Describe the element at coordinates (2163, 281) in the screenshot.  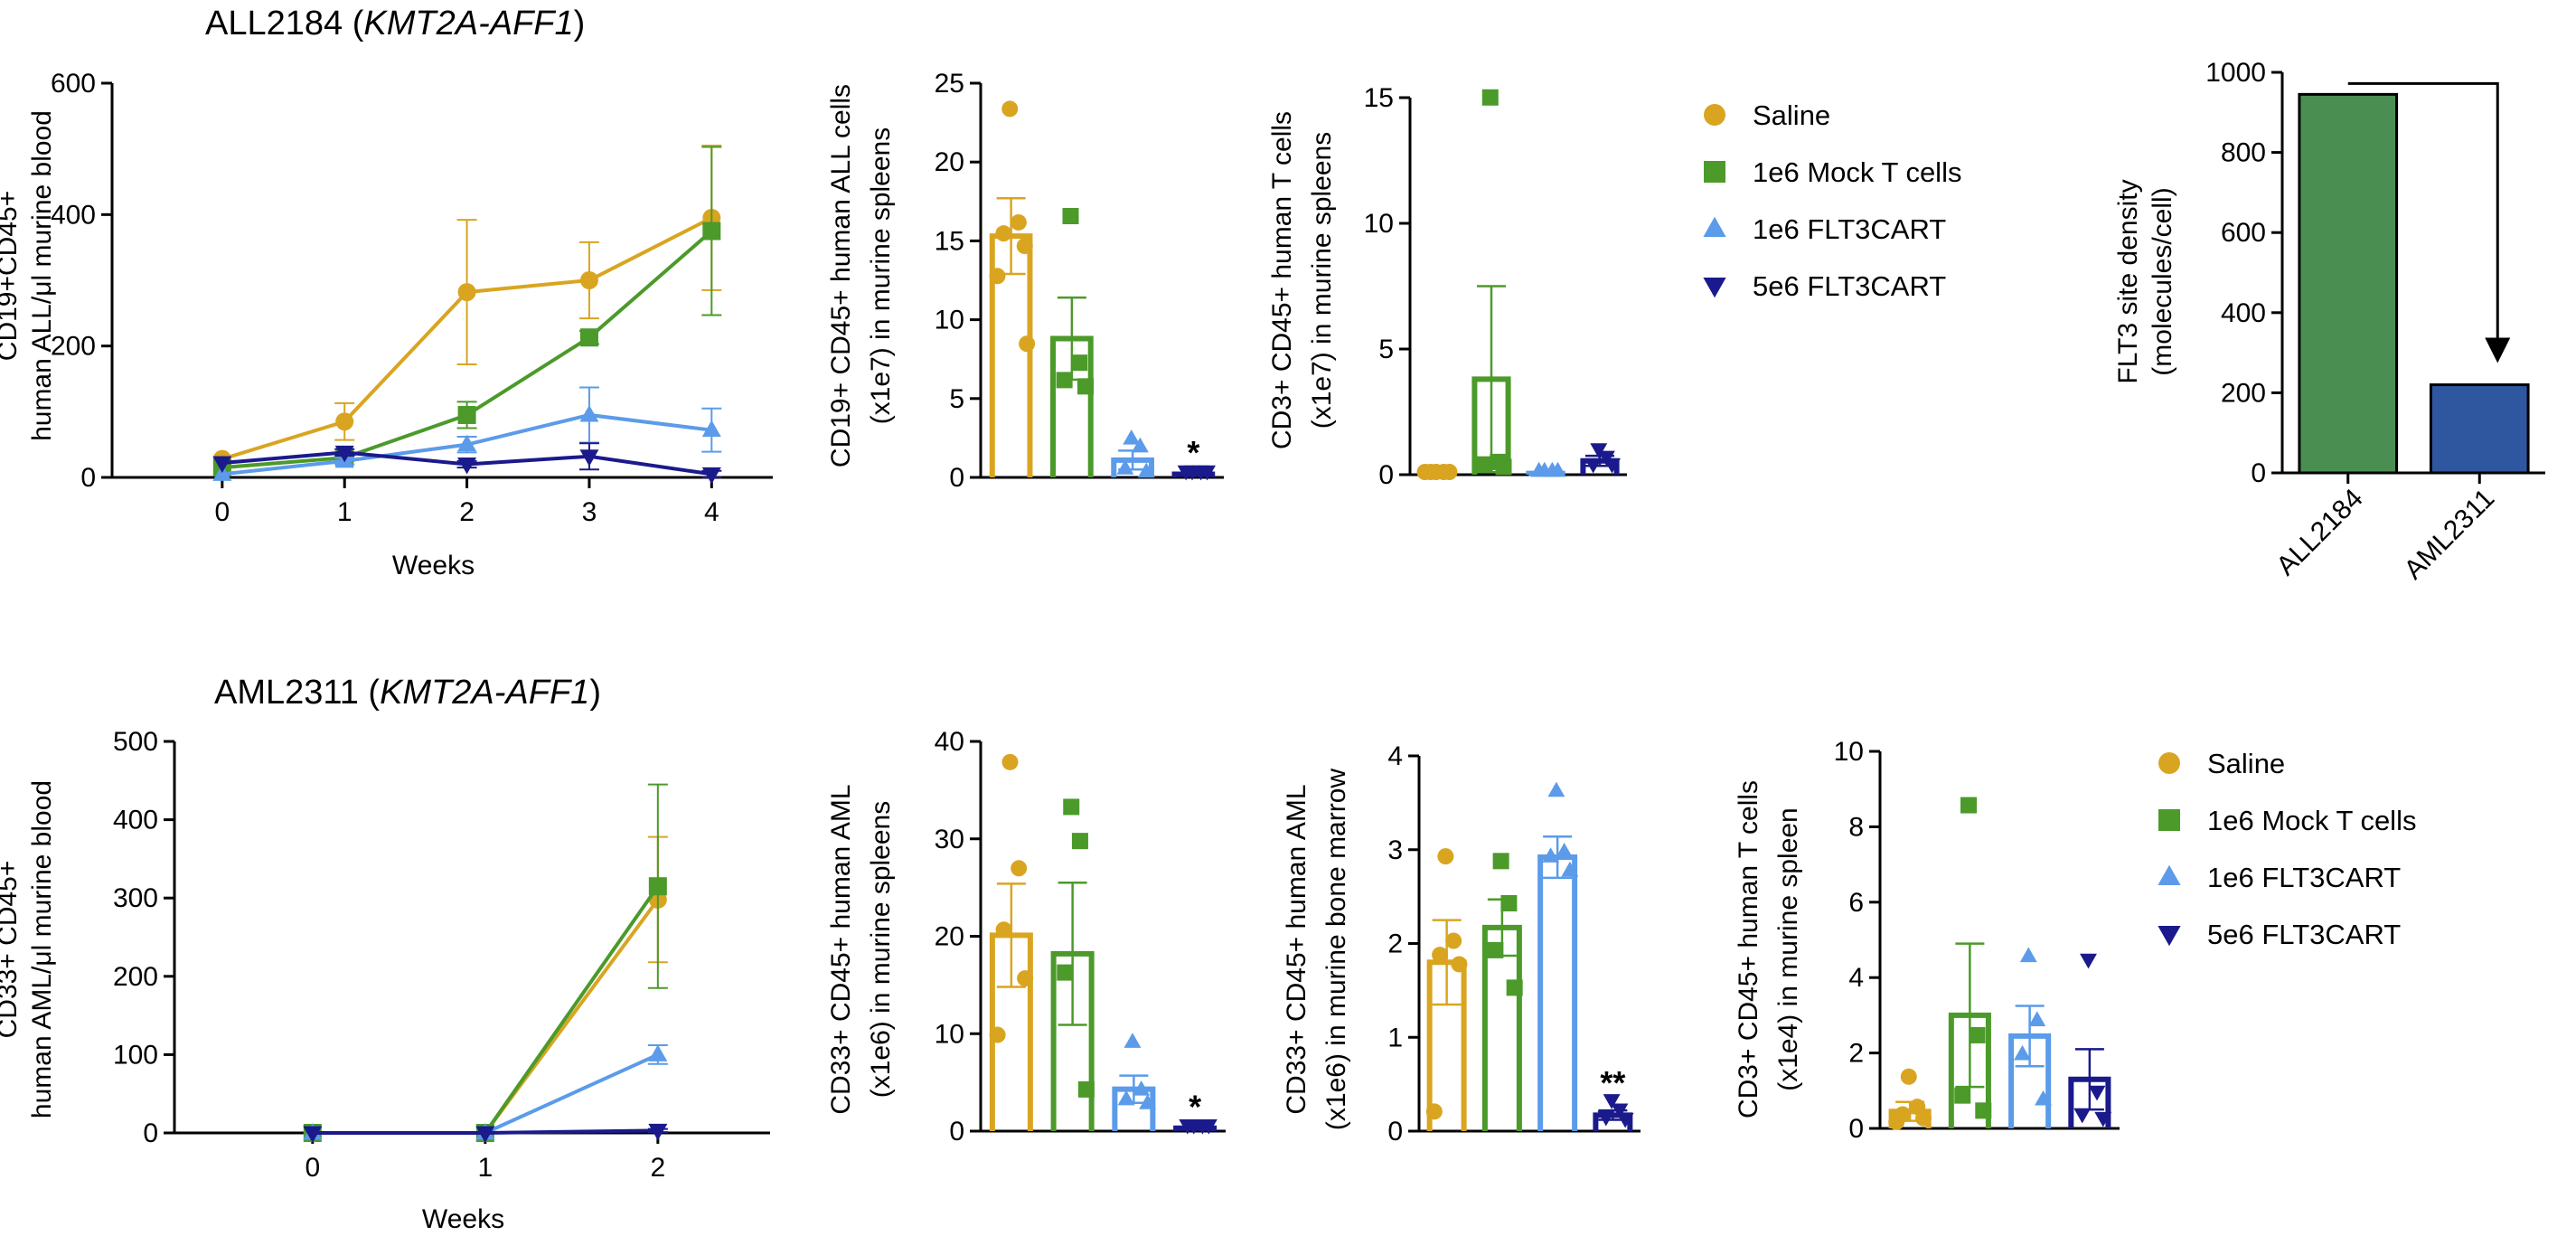
I see `y-axis-label: (molecules/cell)` at that location.